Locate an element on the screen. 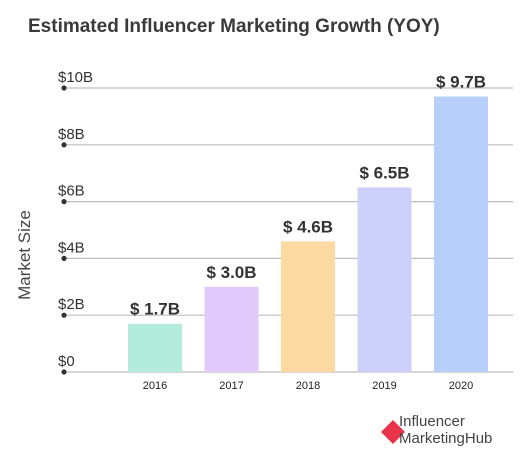  x-tick-label-2019: 2019 is located at coordinates (384, 386).